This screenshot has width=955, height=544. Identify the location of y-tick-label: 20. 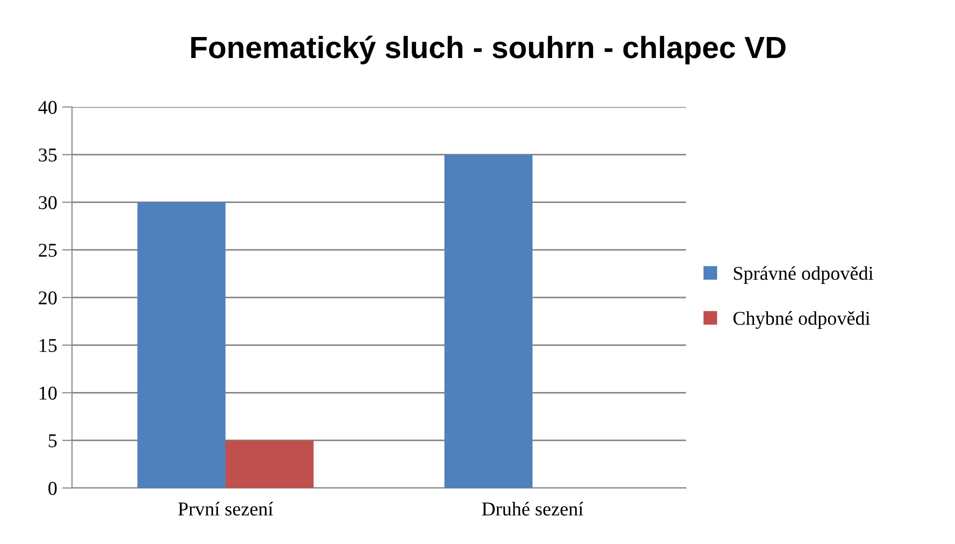
(47, 297).